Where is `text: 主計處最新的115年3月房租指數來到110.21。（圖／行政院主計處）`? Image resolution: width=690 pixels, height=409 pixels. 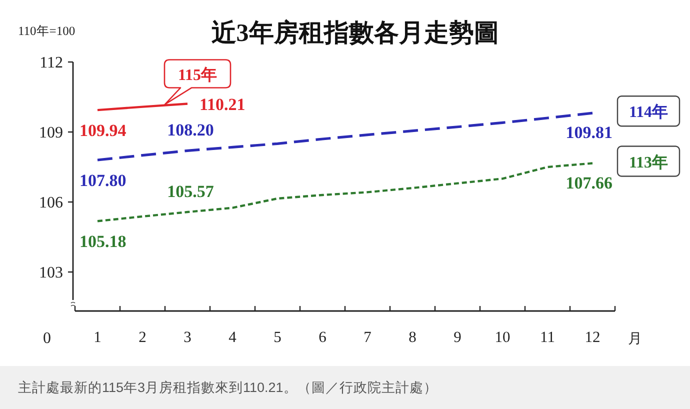 text: 主計處最新的115年3月房租指數來到110.21。（圖／行政院主計處） is located at coordinates (228, 387).